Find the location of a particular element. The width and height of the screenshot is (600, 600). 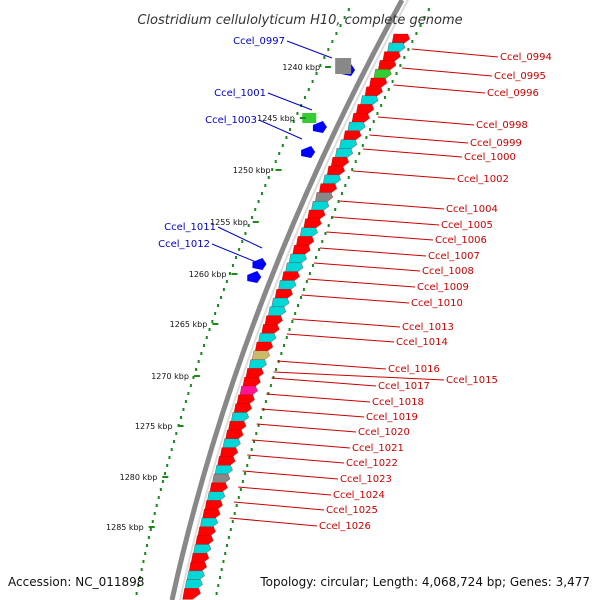

accession-text: Accession: NC_011898 is located at coordinates (76, 582).